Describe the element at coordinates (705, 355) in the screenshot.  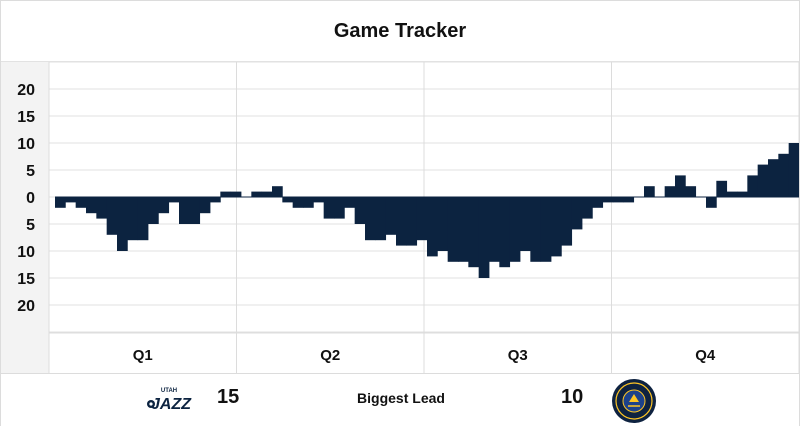
I see `quarter-label: Q4` at that location.